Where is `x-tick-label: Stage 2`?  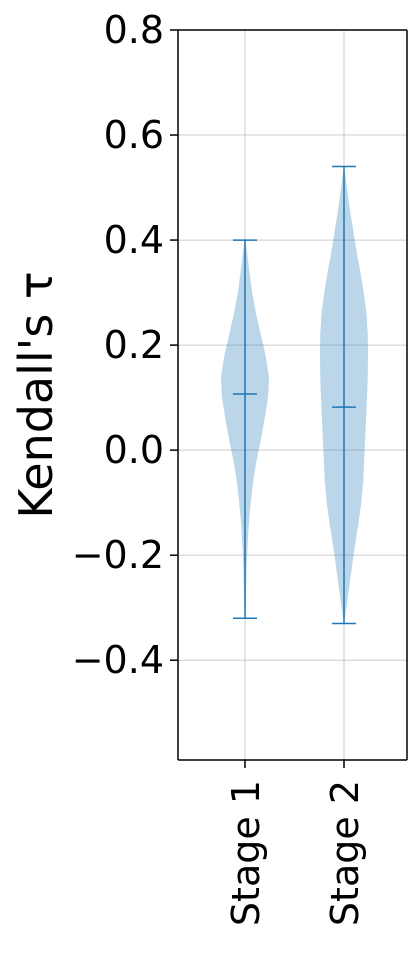
x-tick-label: Stage 2 is located at coordinates (345, 853).